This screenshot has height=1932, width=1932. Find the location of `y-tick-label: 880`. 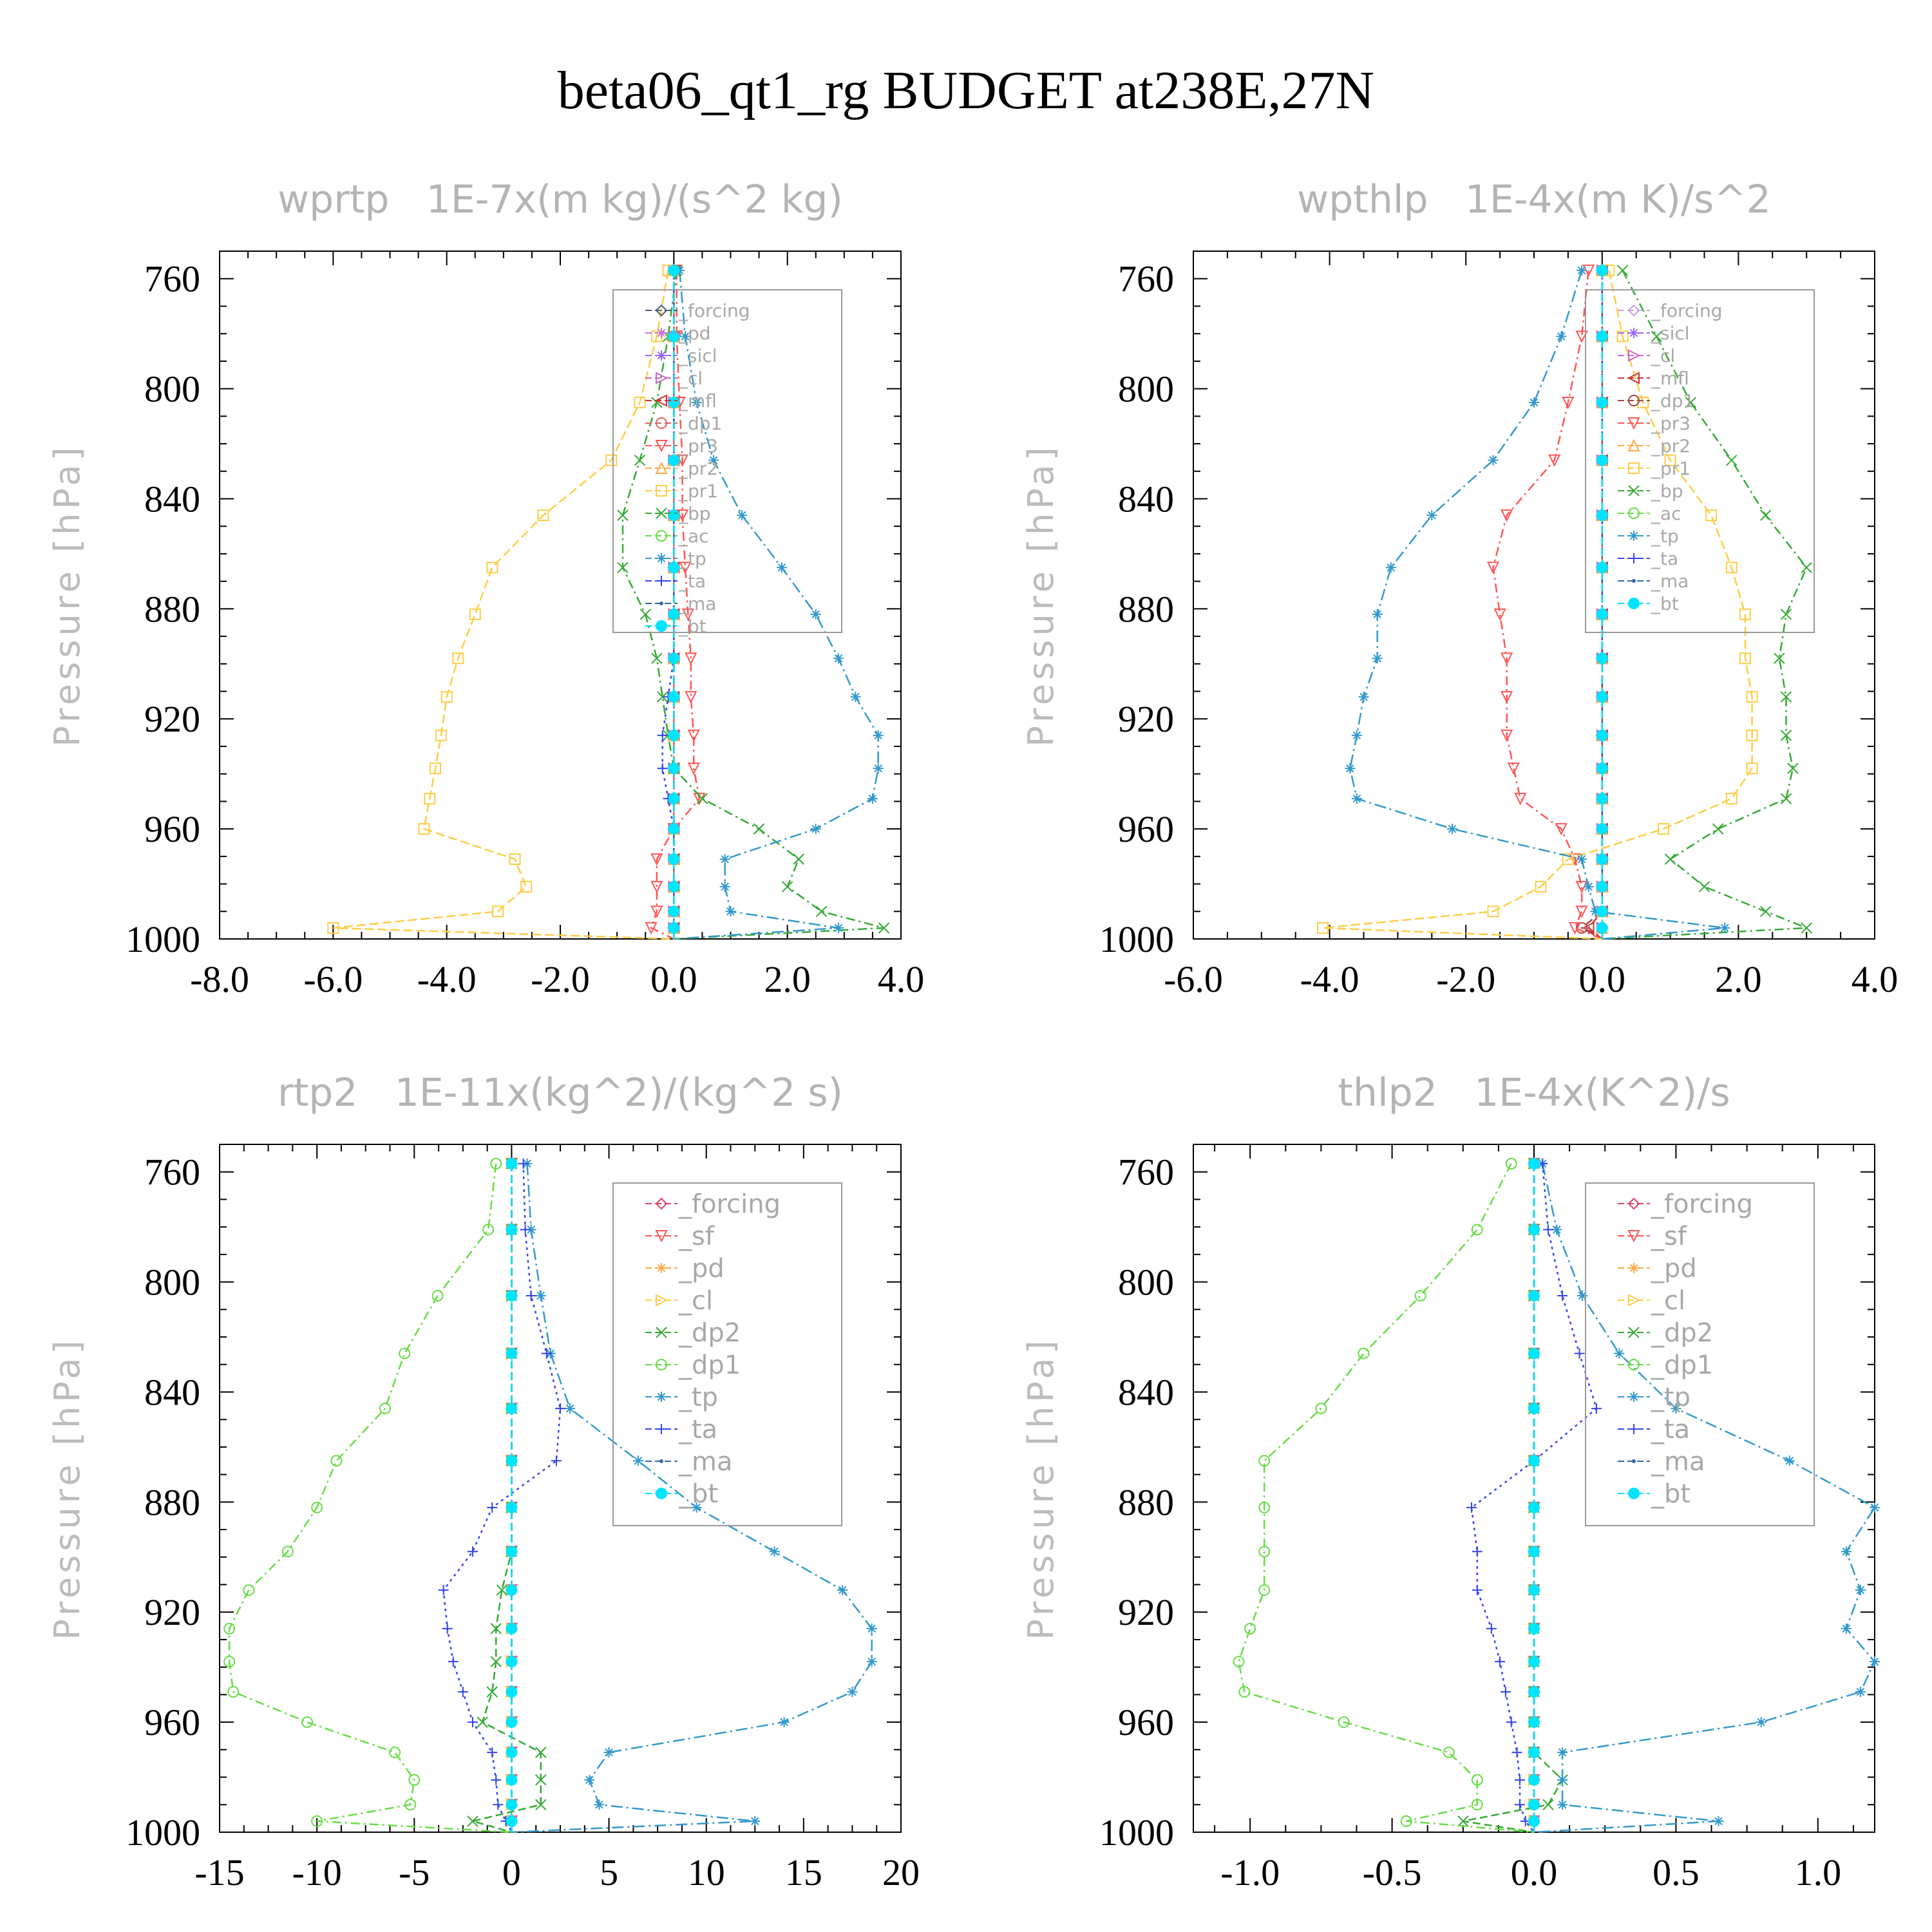

y-tick-label: 880 is located at coordinates (1146, 1502).